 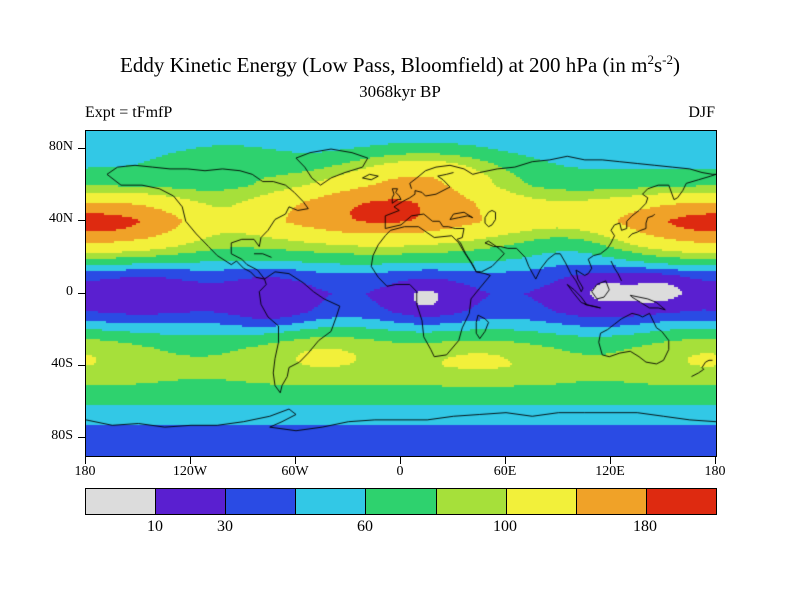 I want to click on y-axis-label: 0, so click(x=69, y=291).